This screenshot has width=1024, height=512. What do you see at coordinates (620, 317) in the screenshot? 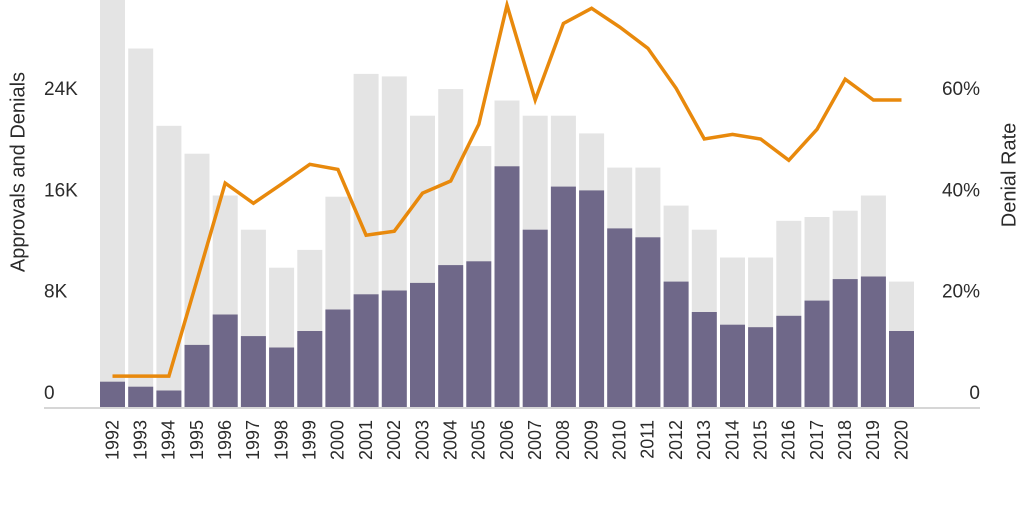
I see `denial-bar-2010` at bounding box center [620, 317].